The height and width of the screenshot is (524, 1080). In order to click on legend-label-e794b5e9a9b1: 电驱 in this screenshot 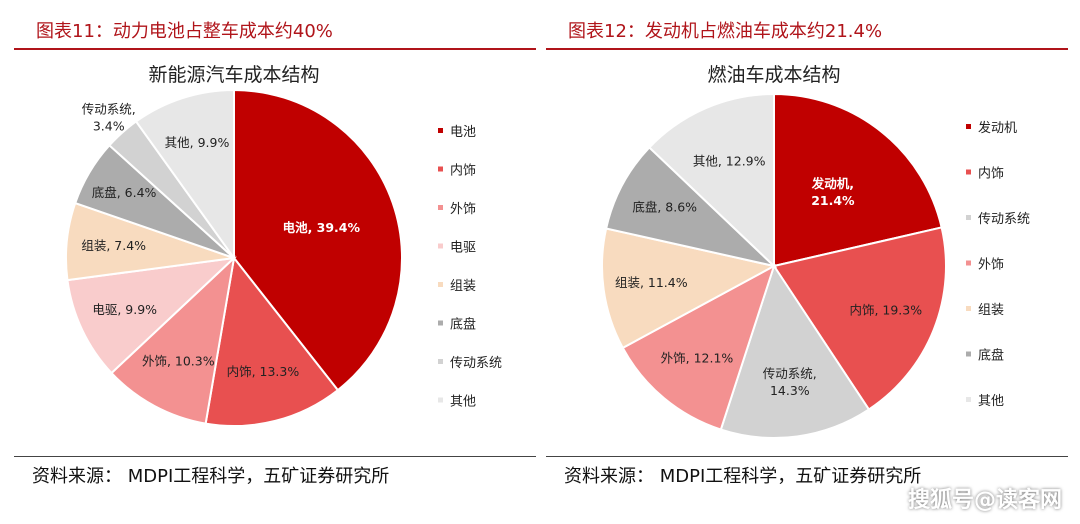, I will do `click(463, 248)`.